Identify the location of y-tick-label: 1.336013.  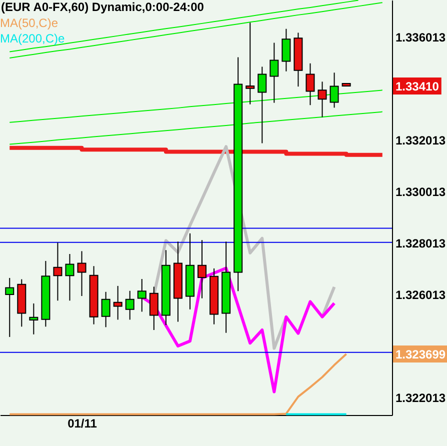
(421, 37).